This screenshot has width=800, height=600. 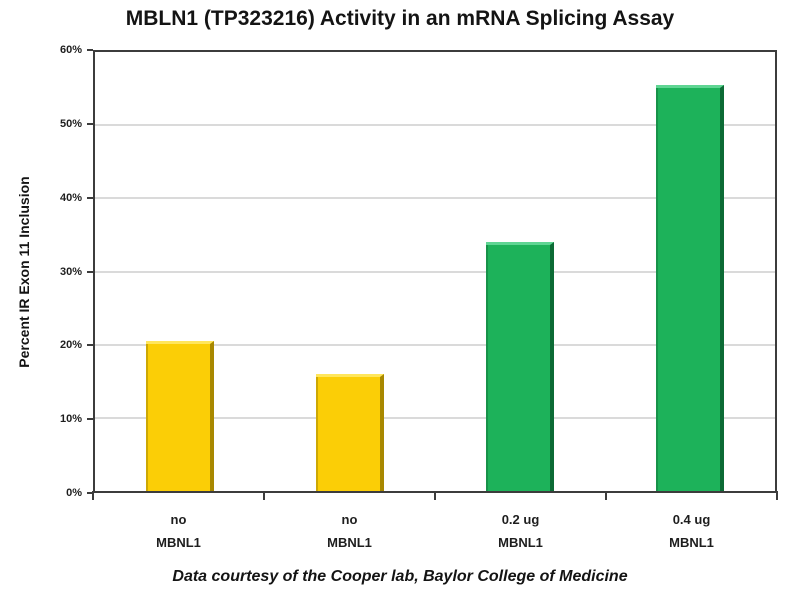 I want to click on y-tick-label: 30%, so click(x=70, y=271).